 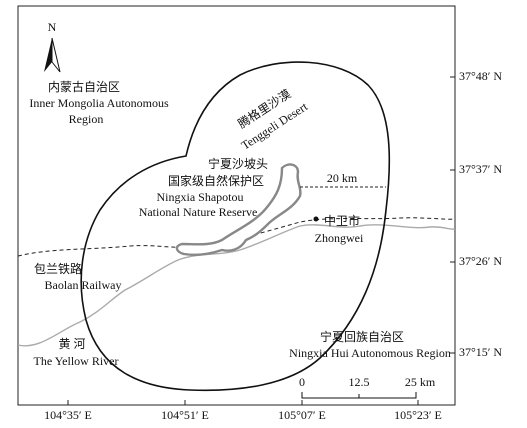 I want to click on label: 中卫市, so click(x=342, y=220).